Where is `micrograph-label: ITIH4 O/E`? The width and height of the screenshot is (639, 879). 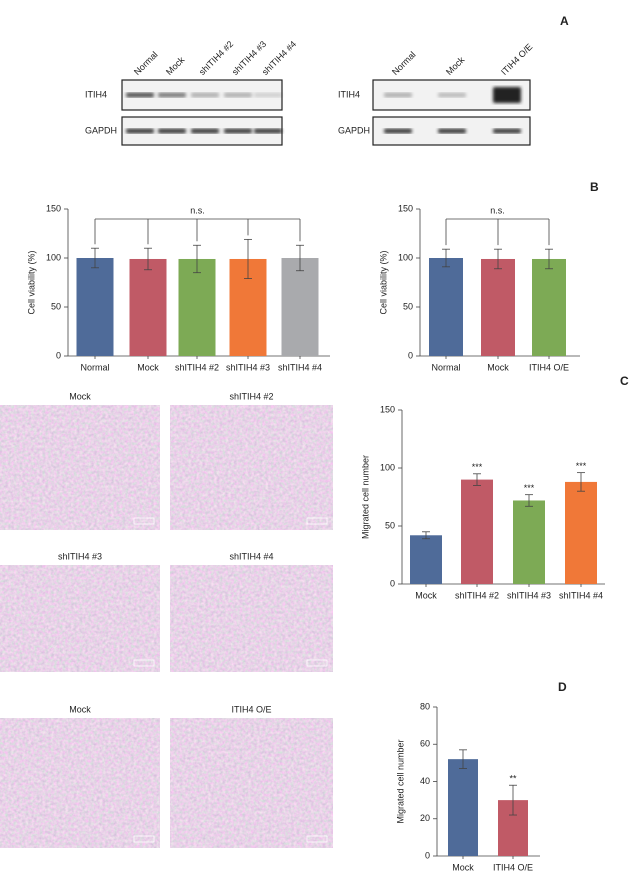
micrograph-label: ITIH4 O/E is located at coordinates (251, 709).